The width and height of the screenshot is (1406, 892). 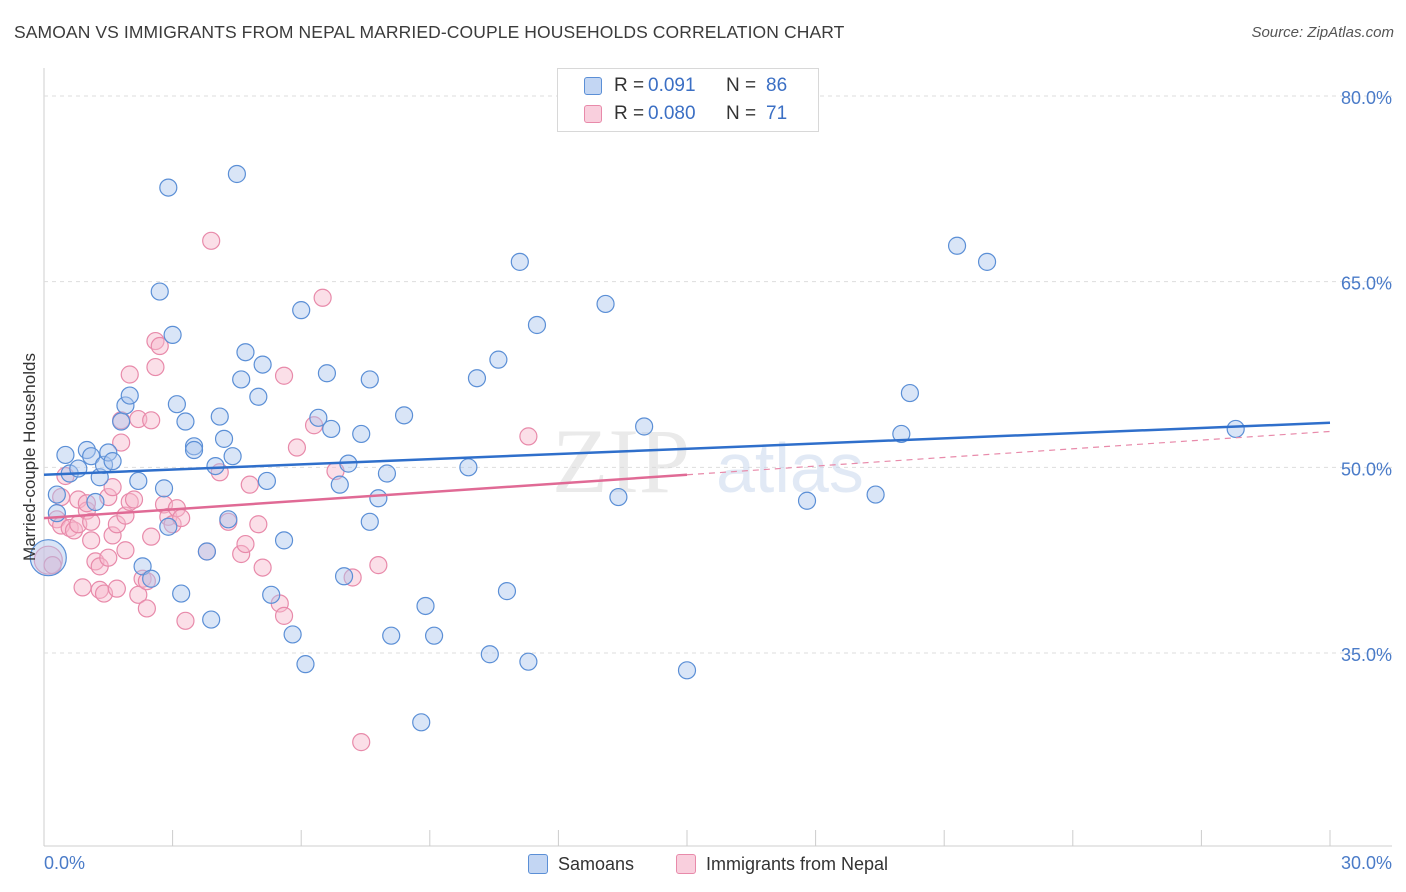 I want to click on legend-swatch-nepal, so click(x=593, y=114).